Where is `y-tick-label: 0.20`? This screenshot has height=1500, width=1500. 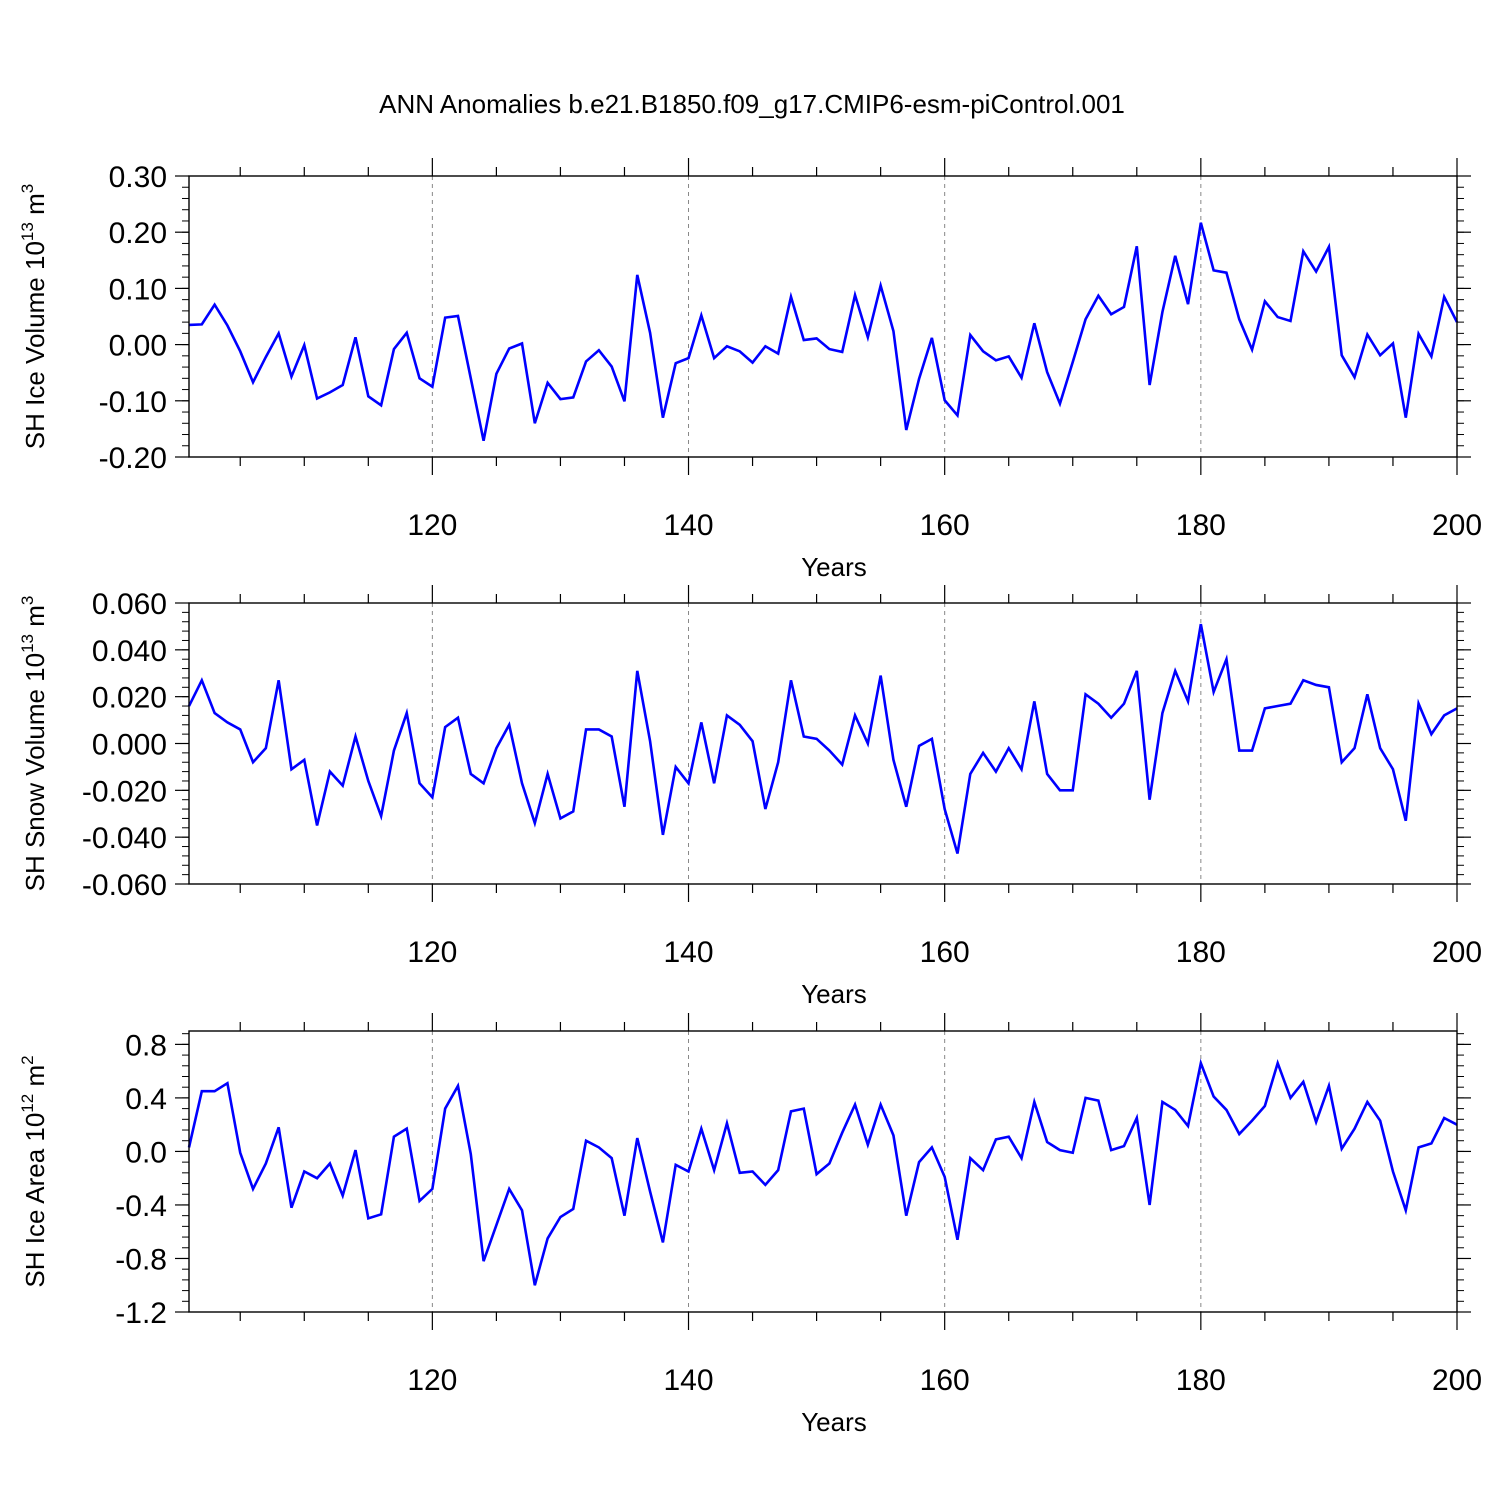
y-tick-label: 0.20 is located at coordinates (138, 233).